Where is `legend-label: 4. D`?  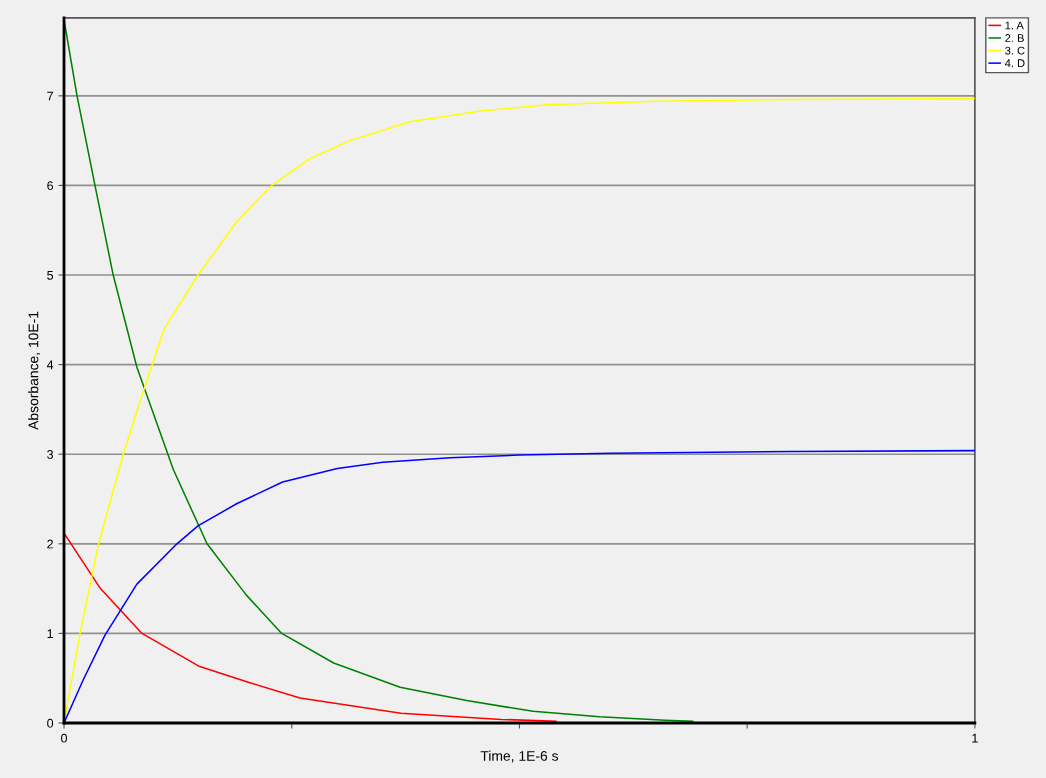 legend-label: 4. D is located at coordinates (1014, 63).